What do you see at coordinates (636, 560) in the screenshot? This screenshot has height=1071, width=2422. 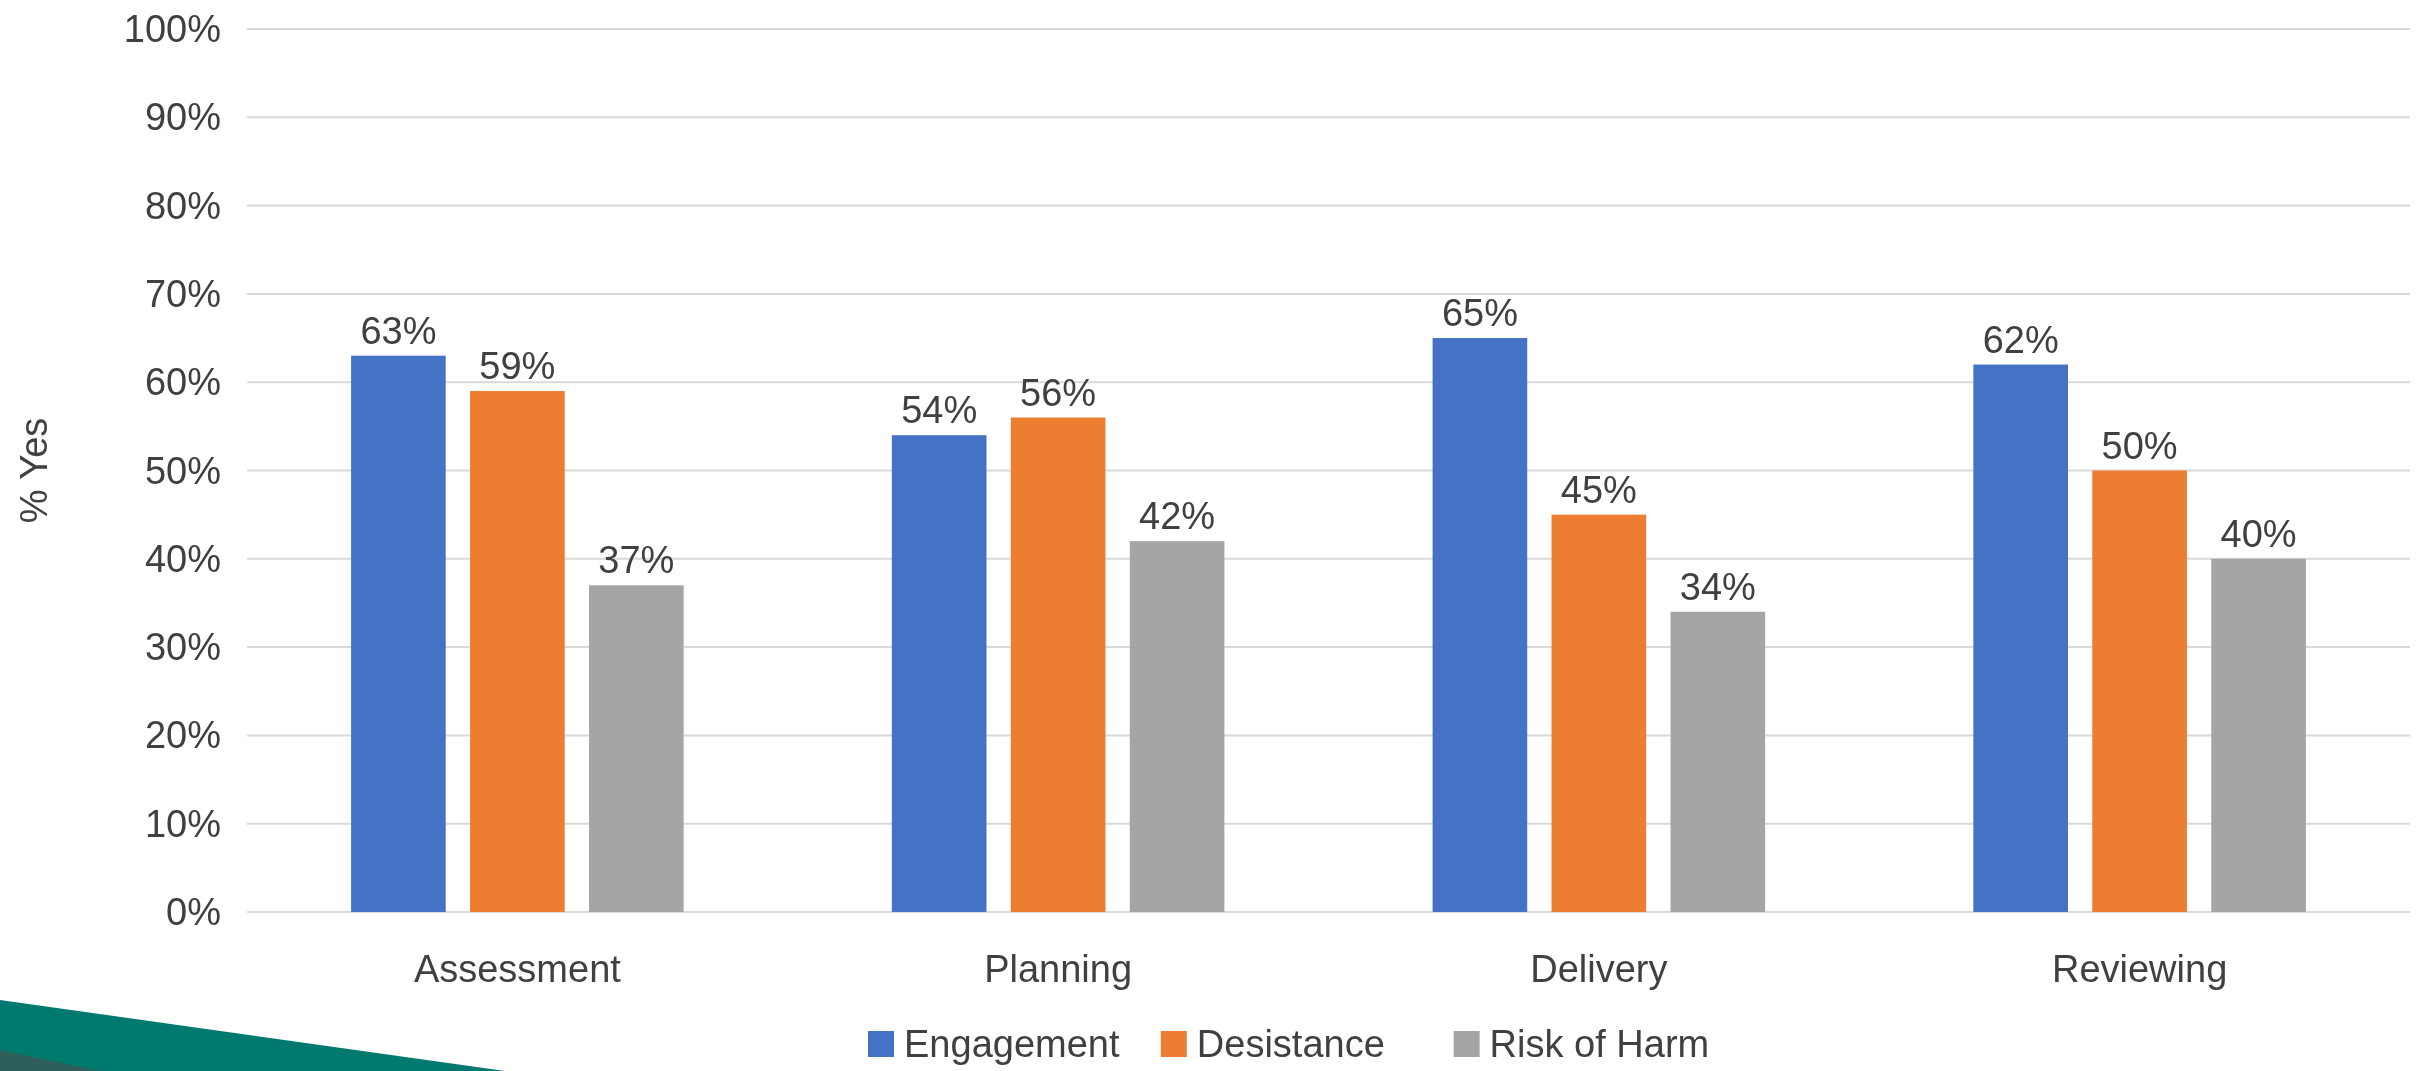 I see `data-label: 37%` at bounding box center [636, 560].